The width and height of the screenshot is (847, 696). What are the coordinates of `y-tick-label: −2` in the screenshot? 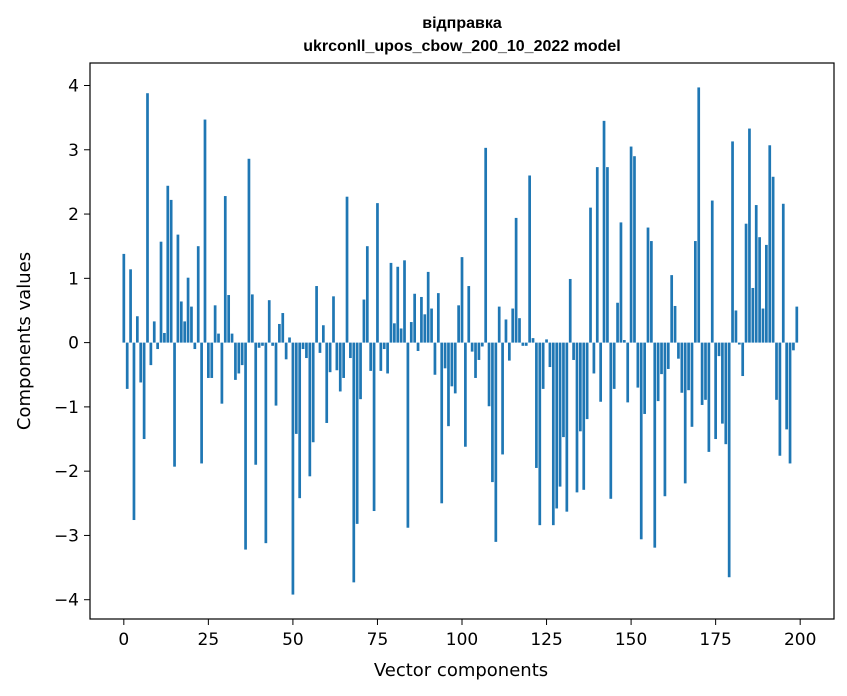 It's located at (66, 472).